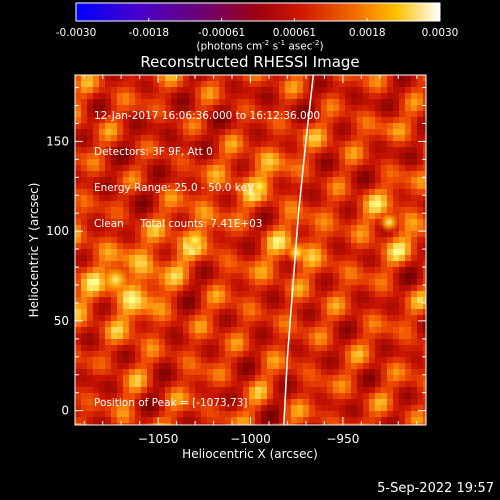 This screenshot has height=500, width=500. I want to click on hotspots, so click(250, 235).